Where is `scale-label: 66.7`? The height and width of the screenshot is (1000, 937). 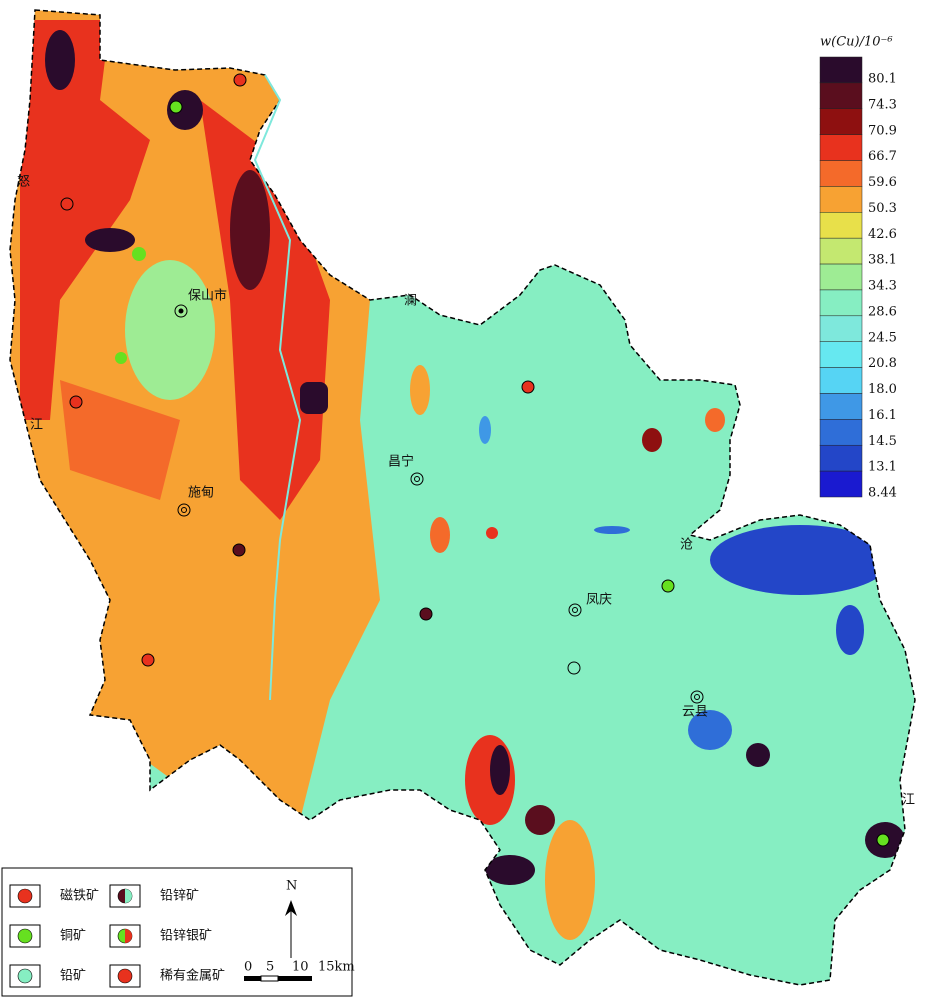
scale-label: 66.7 is located at coordinates (882, 156).